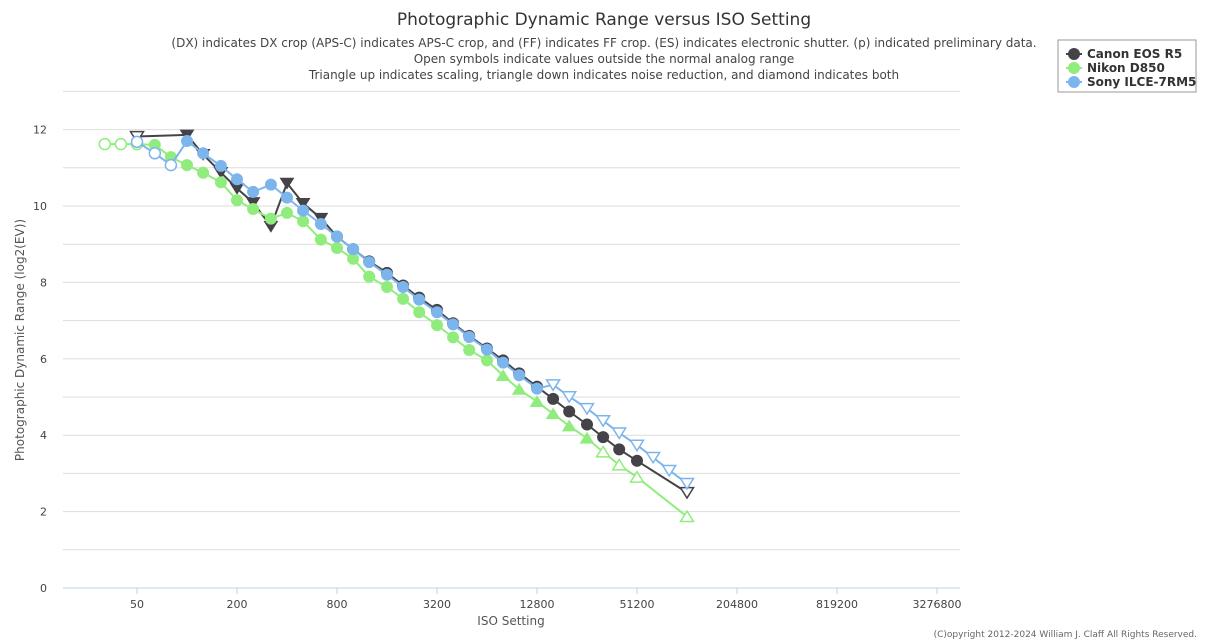 This screenshot has width=1208, height=642. I want to click on y-tick-label: 12, so click(40, 130).